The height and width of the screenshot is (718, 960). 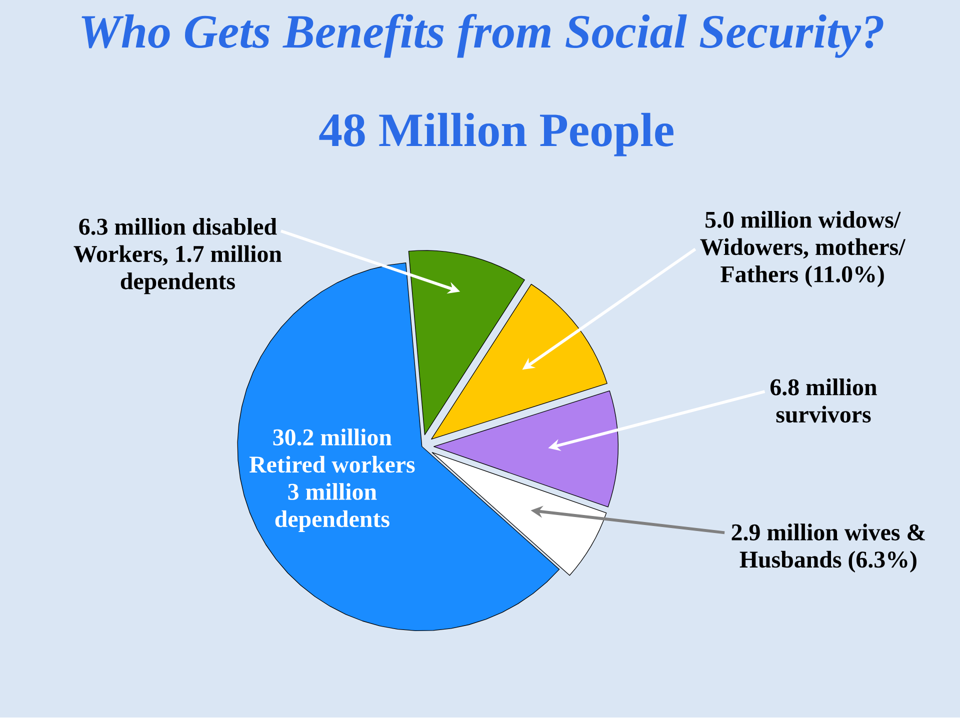 I want to click on chart-subtitle: 48 Million People, so click(x=496, y=134).